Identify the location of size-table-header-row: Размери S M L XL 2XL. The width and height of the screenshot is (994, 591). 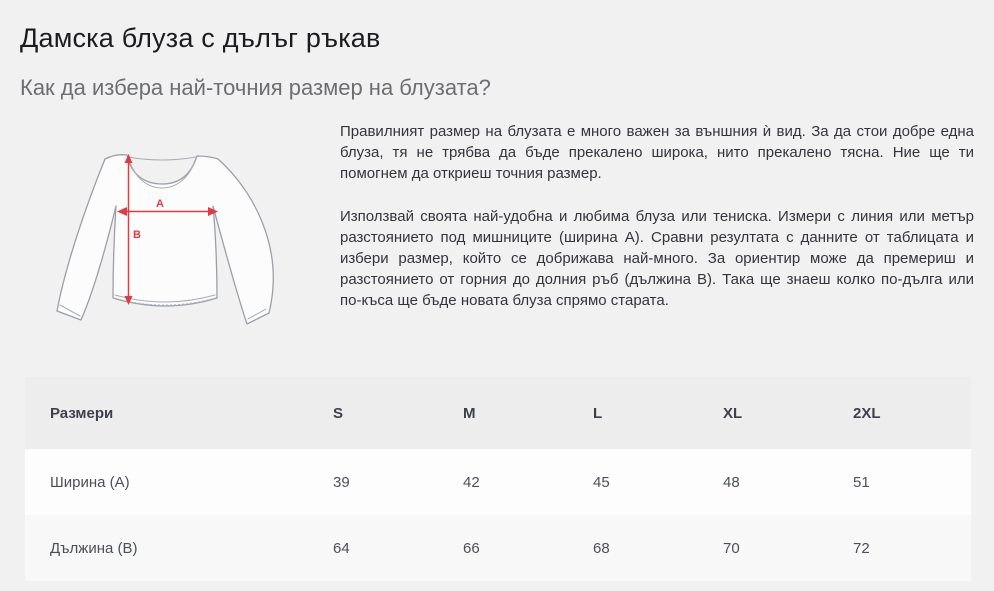
(498, 413).